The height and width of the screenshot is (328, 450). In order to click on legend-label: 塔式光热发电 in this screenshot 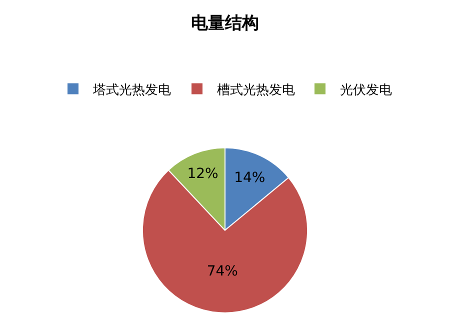, I will do `click(131, 90)`.